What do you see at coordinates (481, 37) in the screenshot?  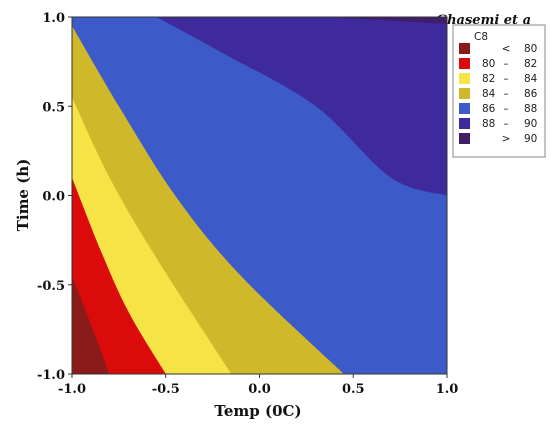 I see `legend-title: C8` at bounding box center [481, 37].